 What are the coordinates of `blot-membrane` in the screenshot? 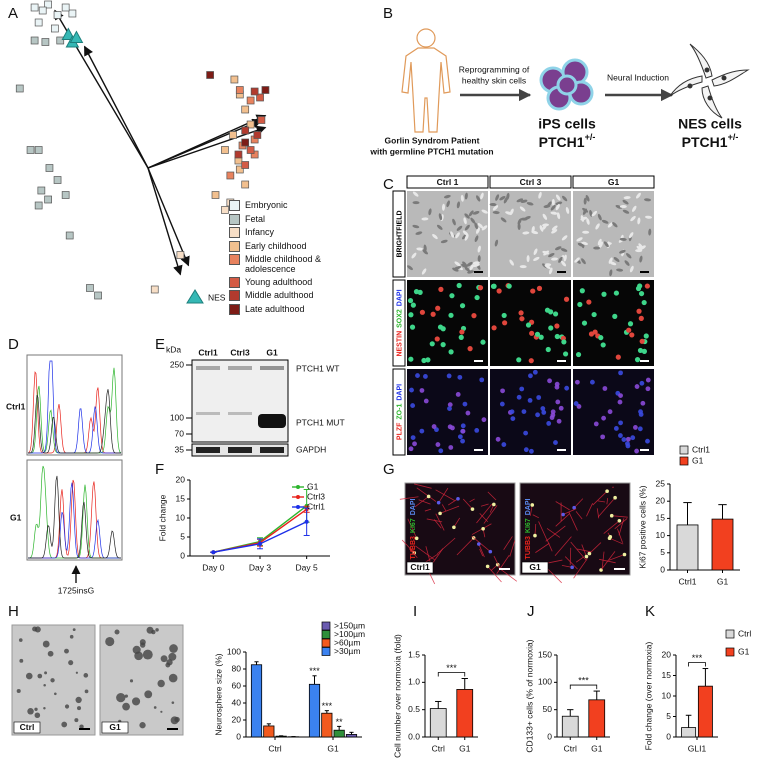 It's located at (240, 401).